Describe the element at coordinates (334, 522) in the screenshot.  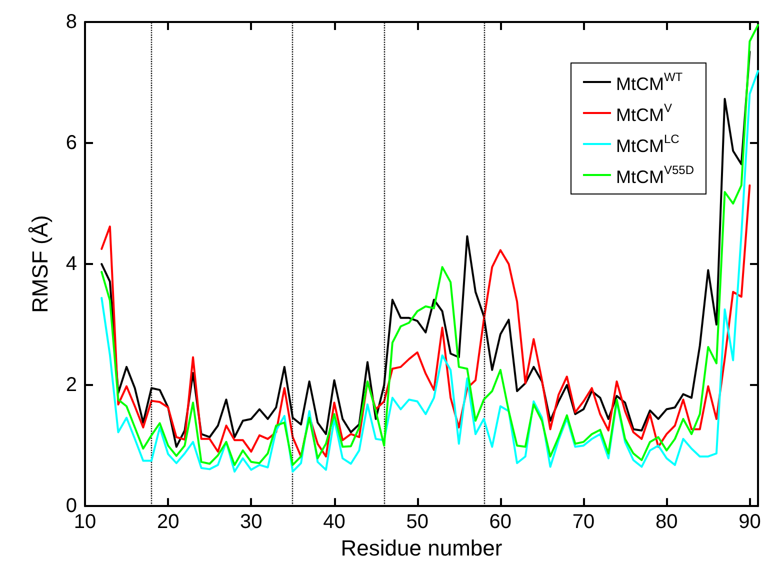
I see `x-tick-label: 40` at that location.